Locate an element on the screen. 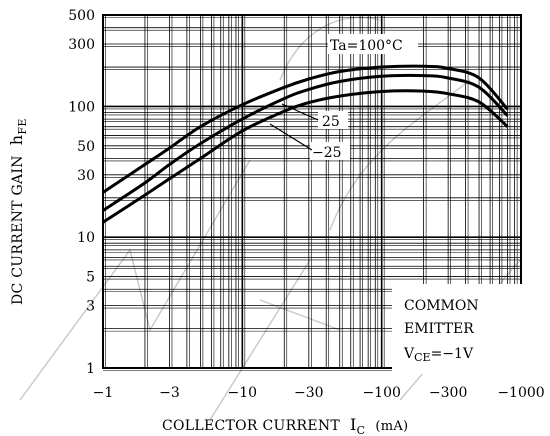 This screenshot has height=436, width=550. y-axis-title: DC CURRENT GAINhFE is located at coordinates (18, 211).